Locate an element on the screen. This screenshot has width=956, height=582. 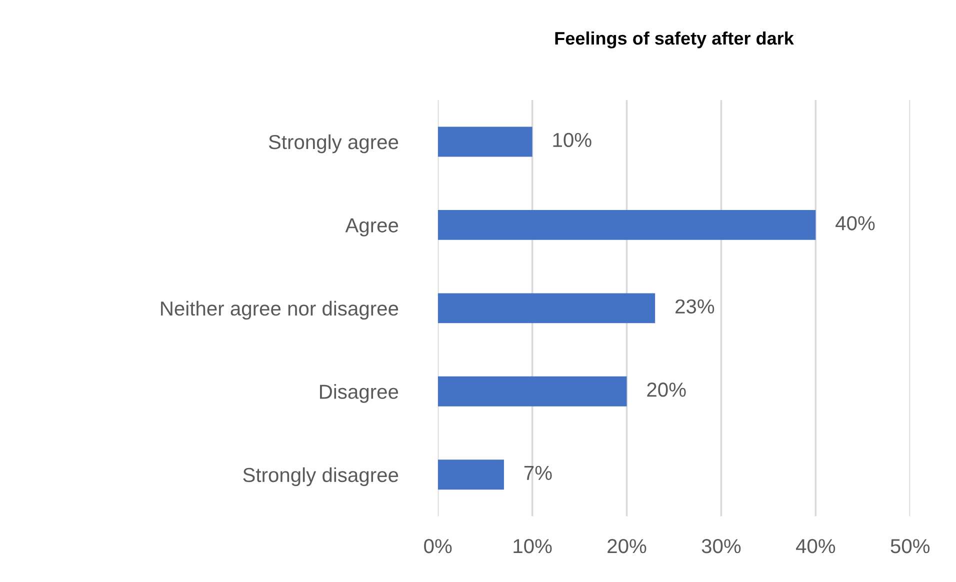
x-tick-label: 0% is located at coordinates (438, 546).